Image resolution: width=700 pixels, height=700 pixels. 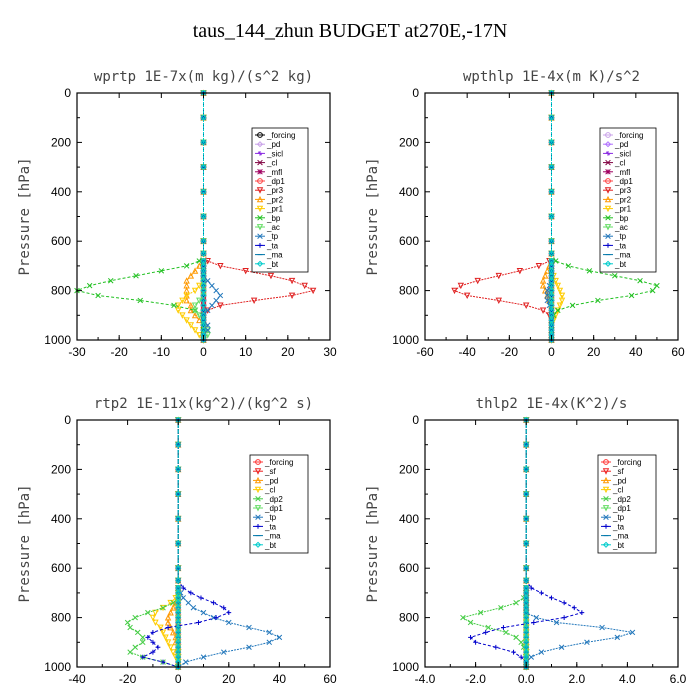 What do you see at coordinates (678, 679) in the screenshot?
I see `x-tick-label: 6.0` at bounding box center [678, 679].